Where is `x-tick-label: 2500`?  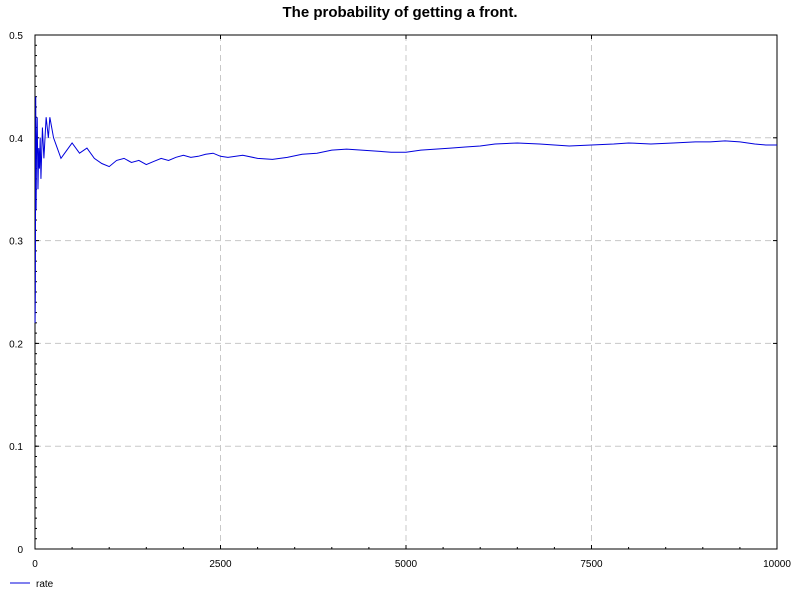 x-tick-label: 2500 is located at coordinates (220, 564).